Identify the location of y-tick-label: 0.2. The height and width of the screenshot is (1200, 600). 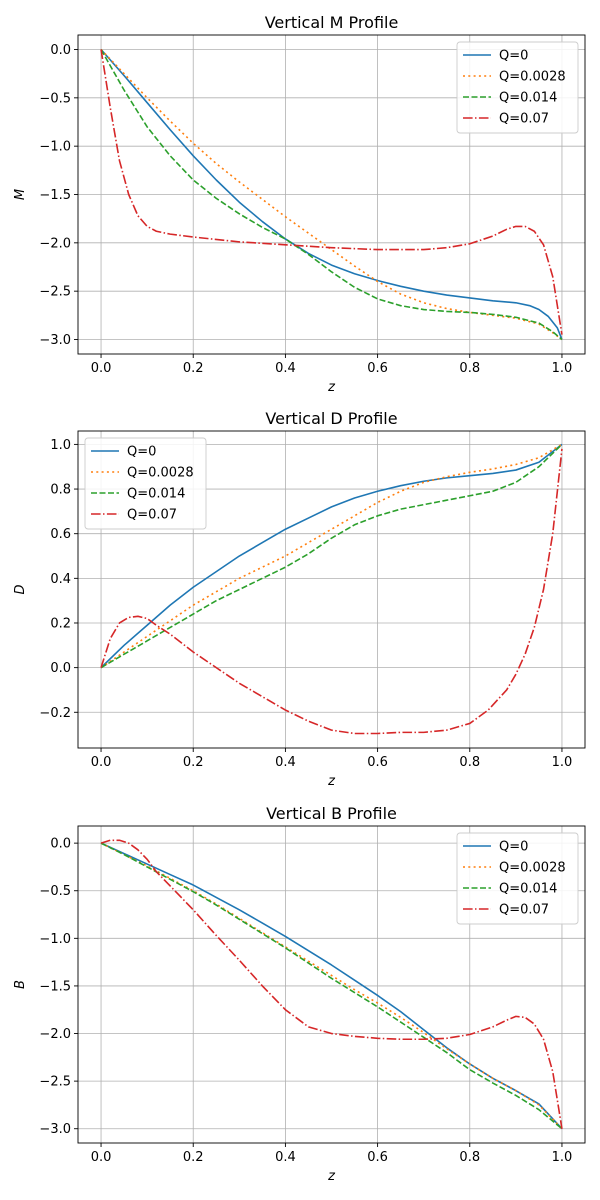
(60, 623).